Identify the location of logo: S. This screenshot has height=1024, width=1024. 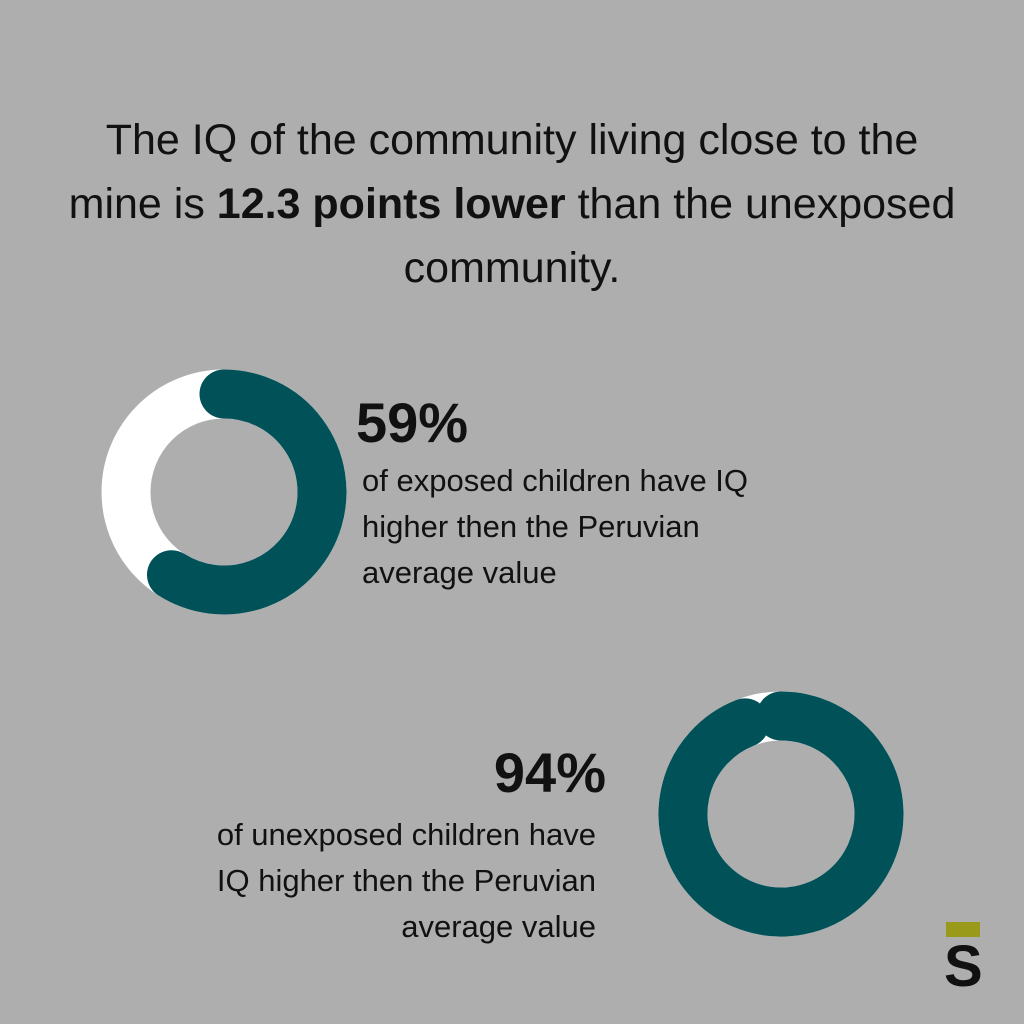
(963, 966).